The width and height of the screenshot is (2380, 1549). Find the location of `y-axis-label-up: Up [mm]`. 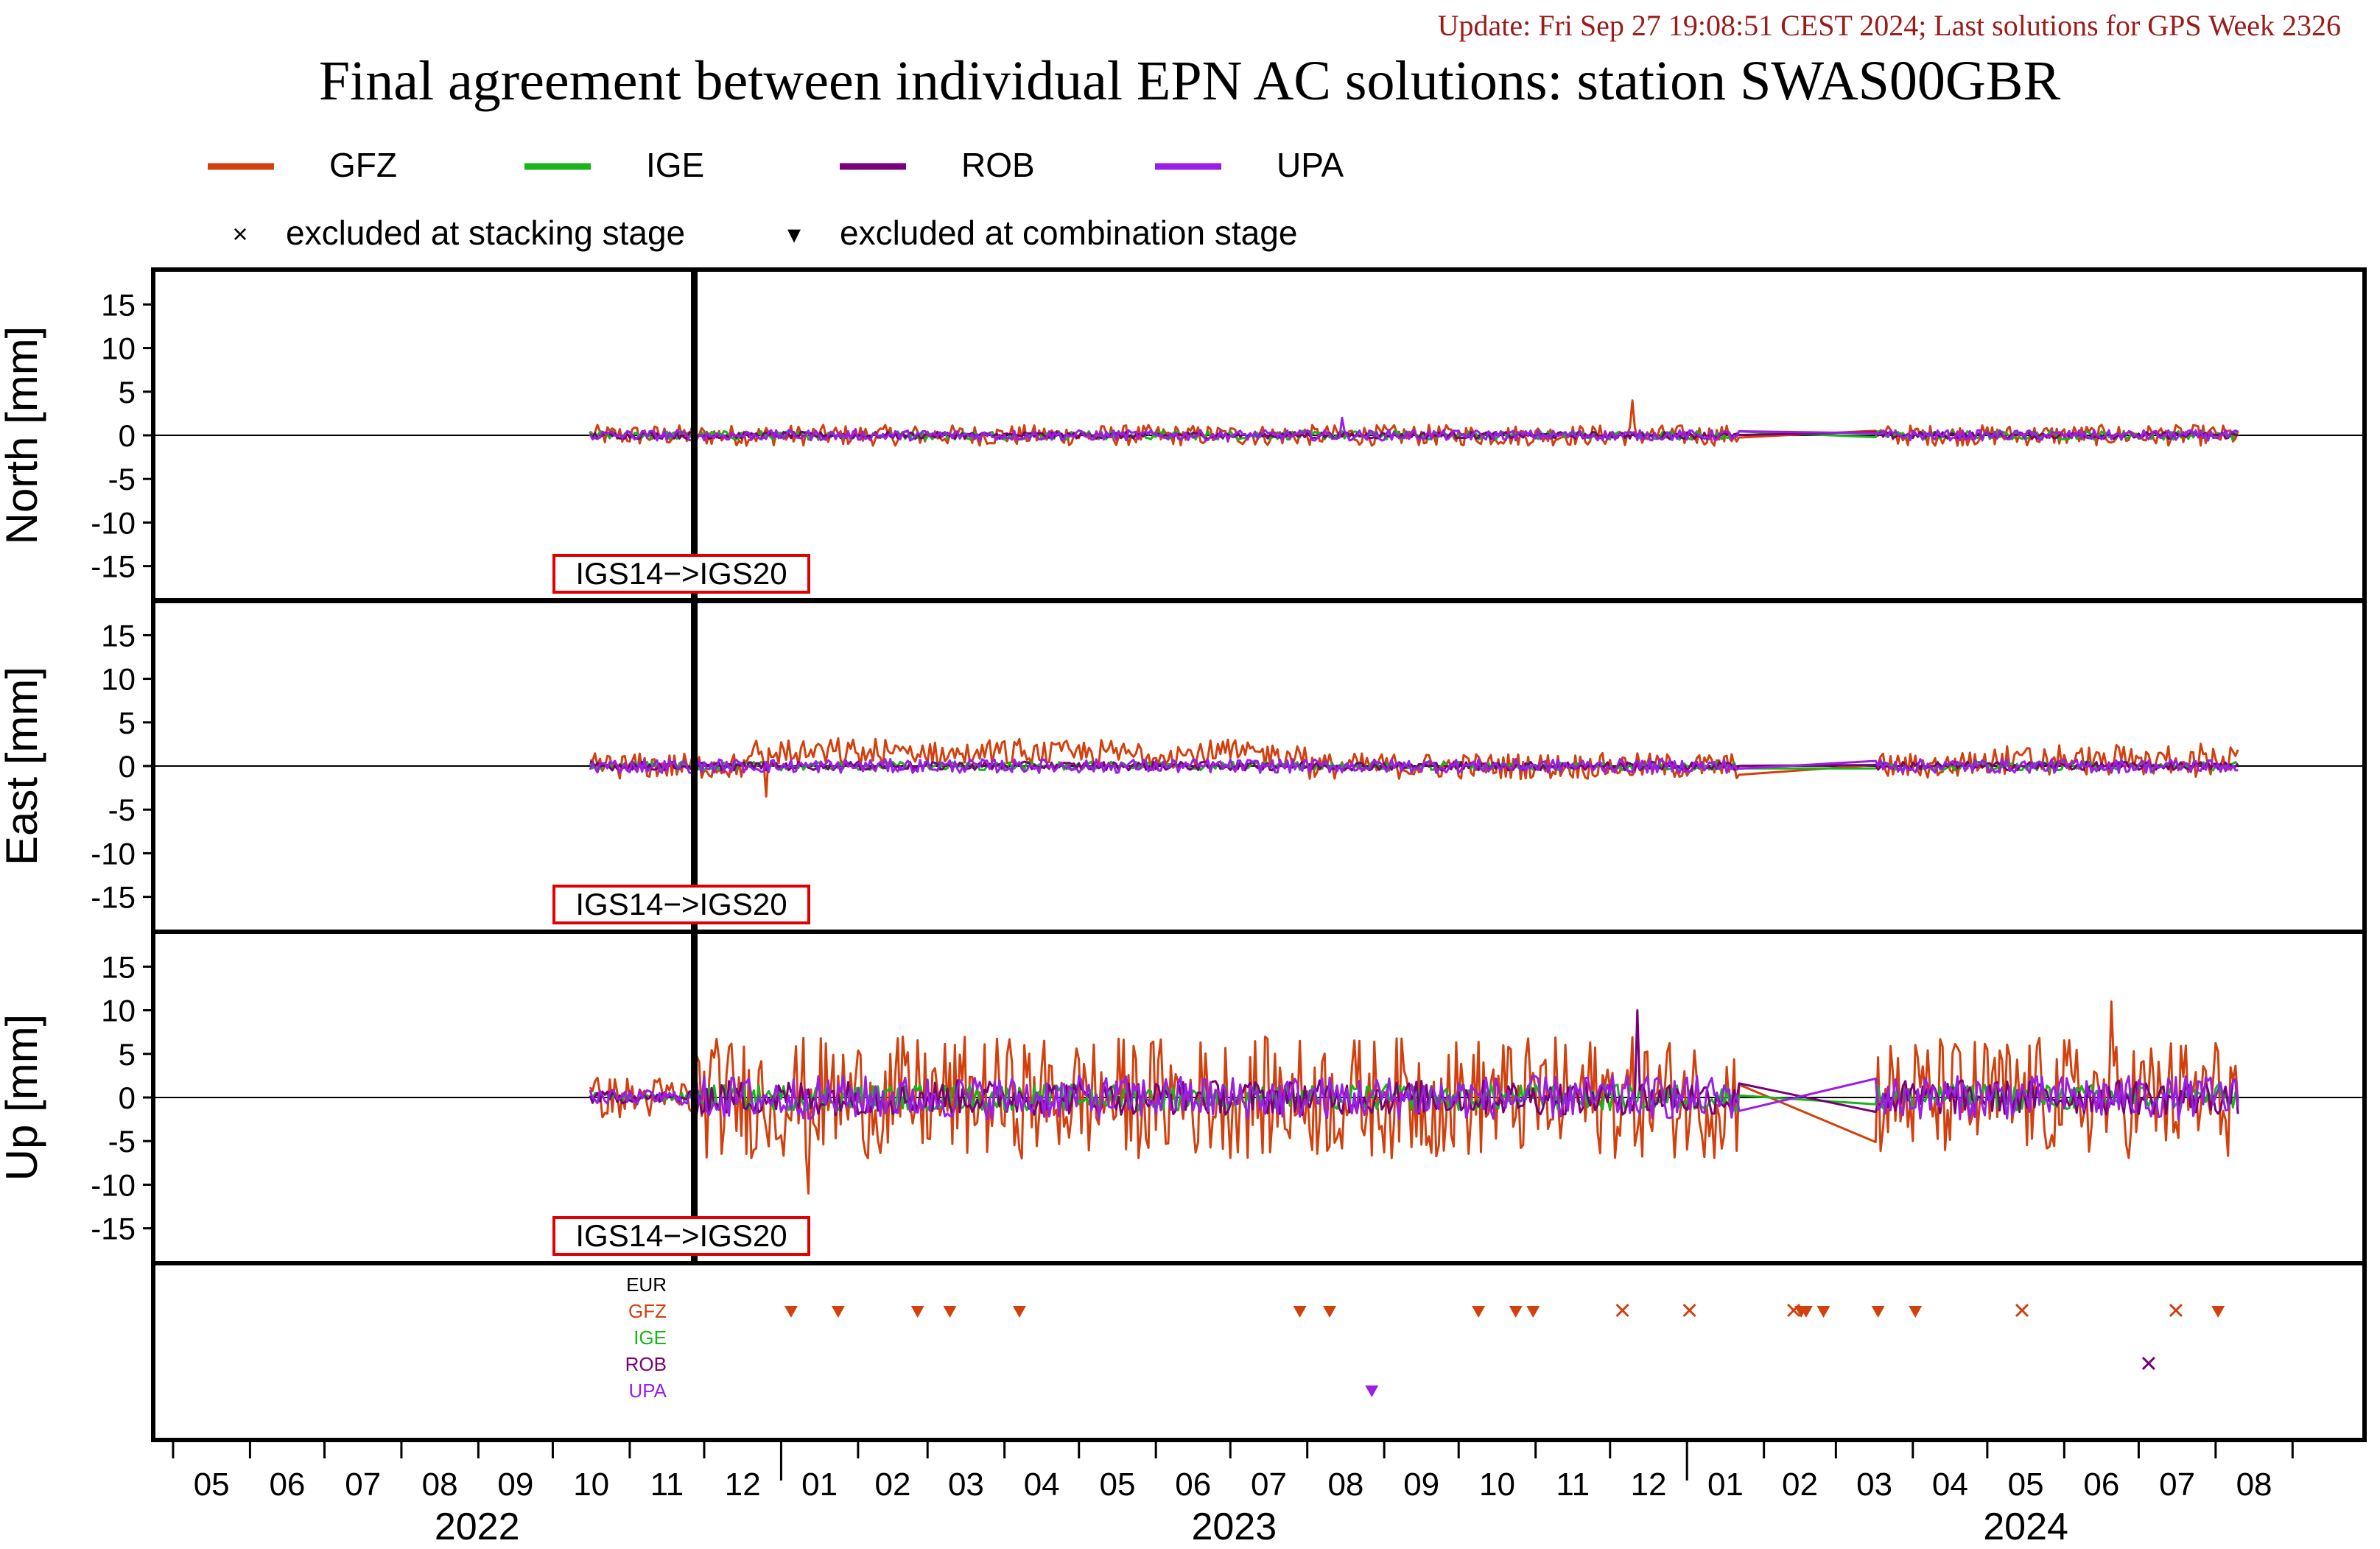

y-axis-label-up: Up [mm] is located at coordinates (23, 1097).